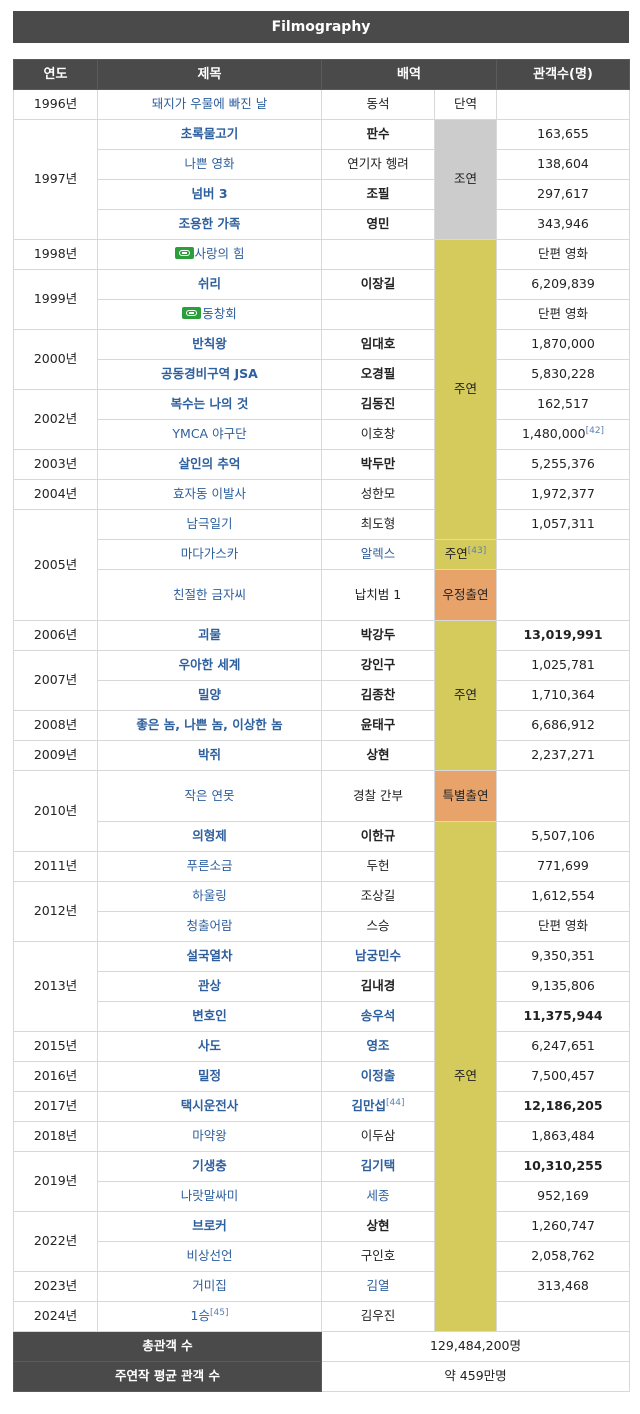  Describe the element at coordinates (563, 104) in the screenshot. I see `audience-cell` at that location.